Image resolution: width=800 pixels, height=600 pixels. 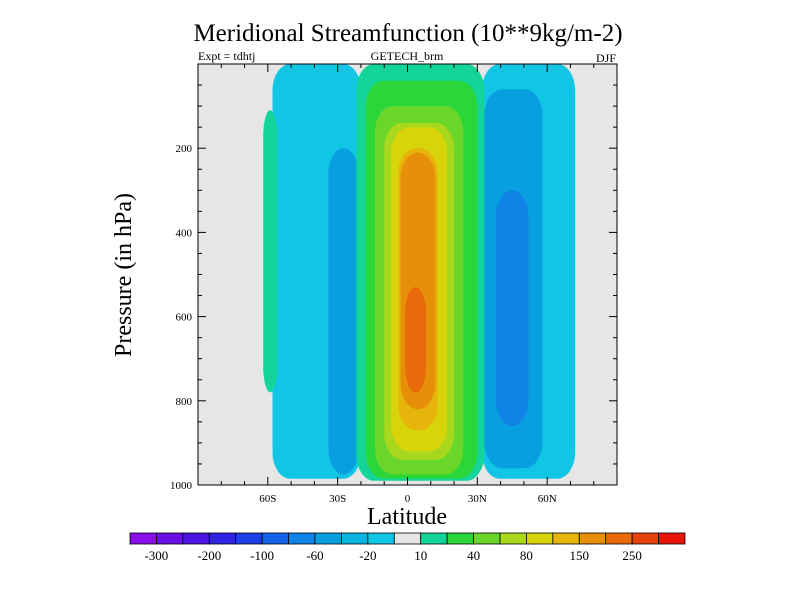 What do you see at coordinates (184, 402) in the screenshot?
I see `y-tick-label: 800` at bounding box center [184, 402].